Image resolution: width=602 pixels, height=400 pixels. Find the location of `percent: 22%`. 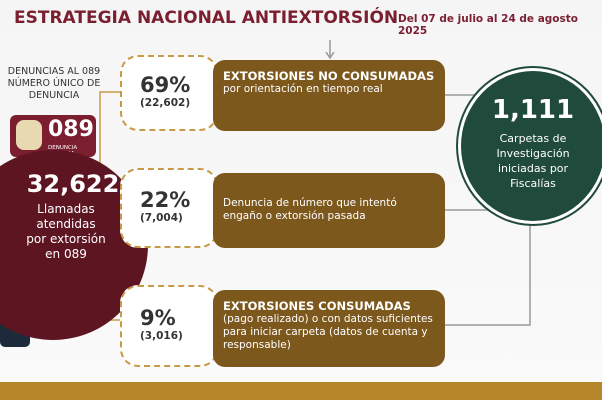

percent: 22% is located at coordinates (165, 200).